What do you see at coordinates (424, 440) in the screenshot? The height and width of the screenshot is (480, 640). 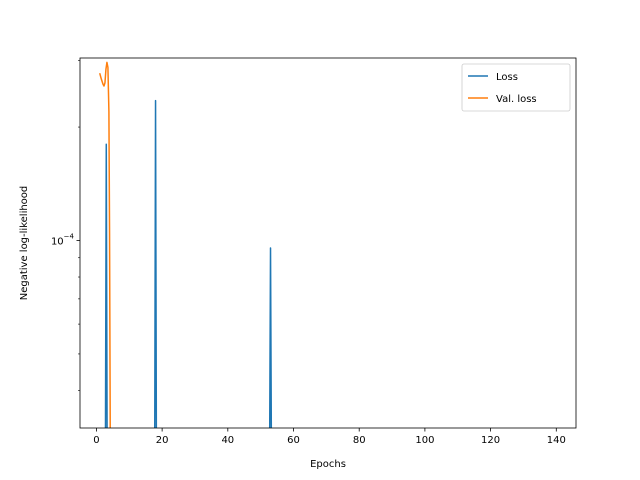 I see `x-tick-label-5: 100` at bounding box center [424, 440].